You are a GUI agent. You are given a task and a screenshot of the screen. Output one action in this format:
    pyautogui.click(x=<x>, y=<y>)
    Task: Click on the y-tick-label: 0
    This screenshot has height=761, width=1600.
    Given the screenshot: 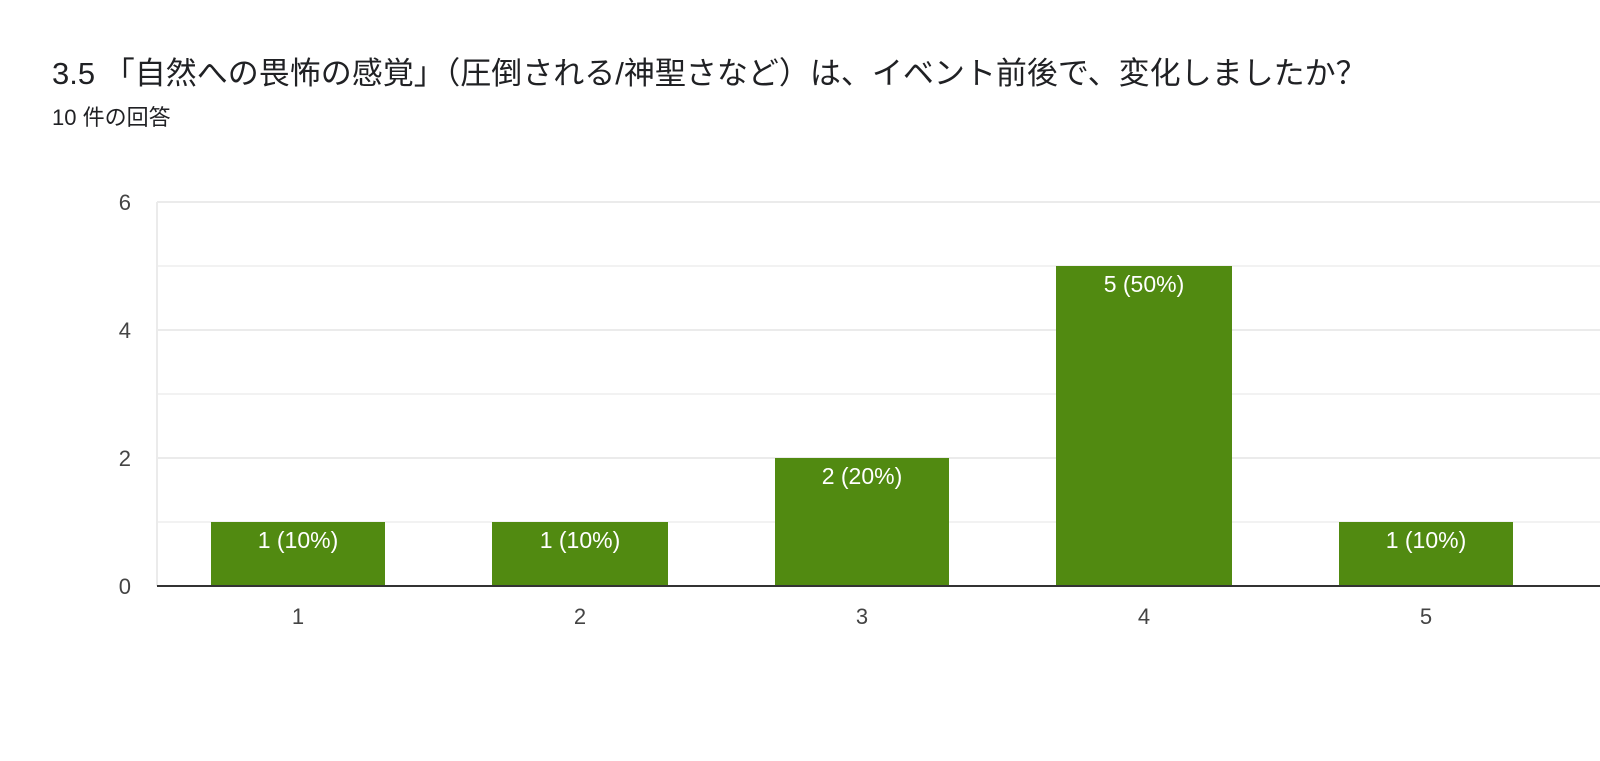 What is the action you would take?
    pyautogui.click(x=125, y=586)
    